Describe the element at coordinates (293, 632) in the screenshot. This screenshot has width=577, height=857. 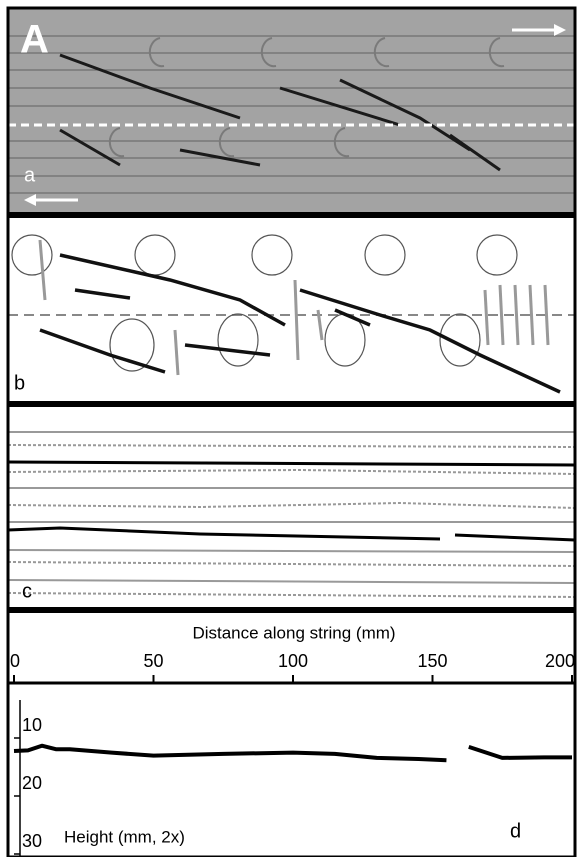
I see `x-axis-title: Distance along string (mm)` at that location.